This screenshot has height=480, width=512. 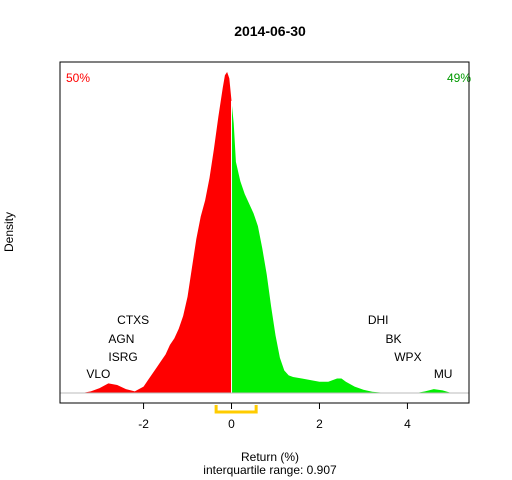 What do you see at coordinates (133, 320) in the screenshot?
I see `outlier-label-negative: CTXS` at bounding box center [133, 320].